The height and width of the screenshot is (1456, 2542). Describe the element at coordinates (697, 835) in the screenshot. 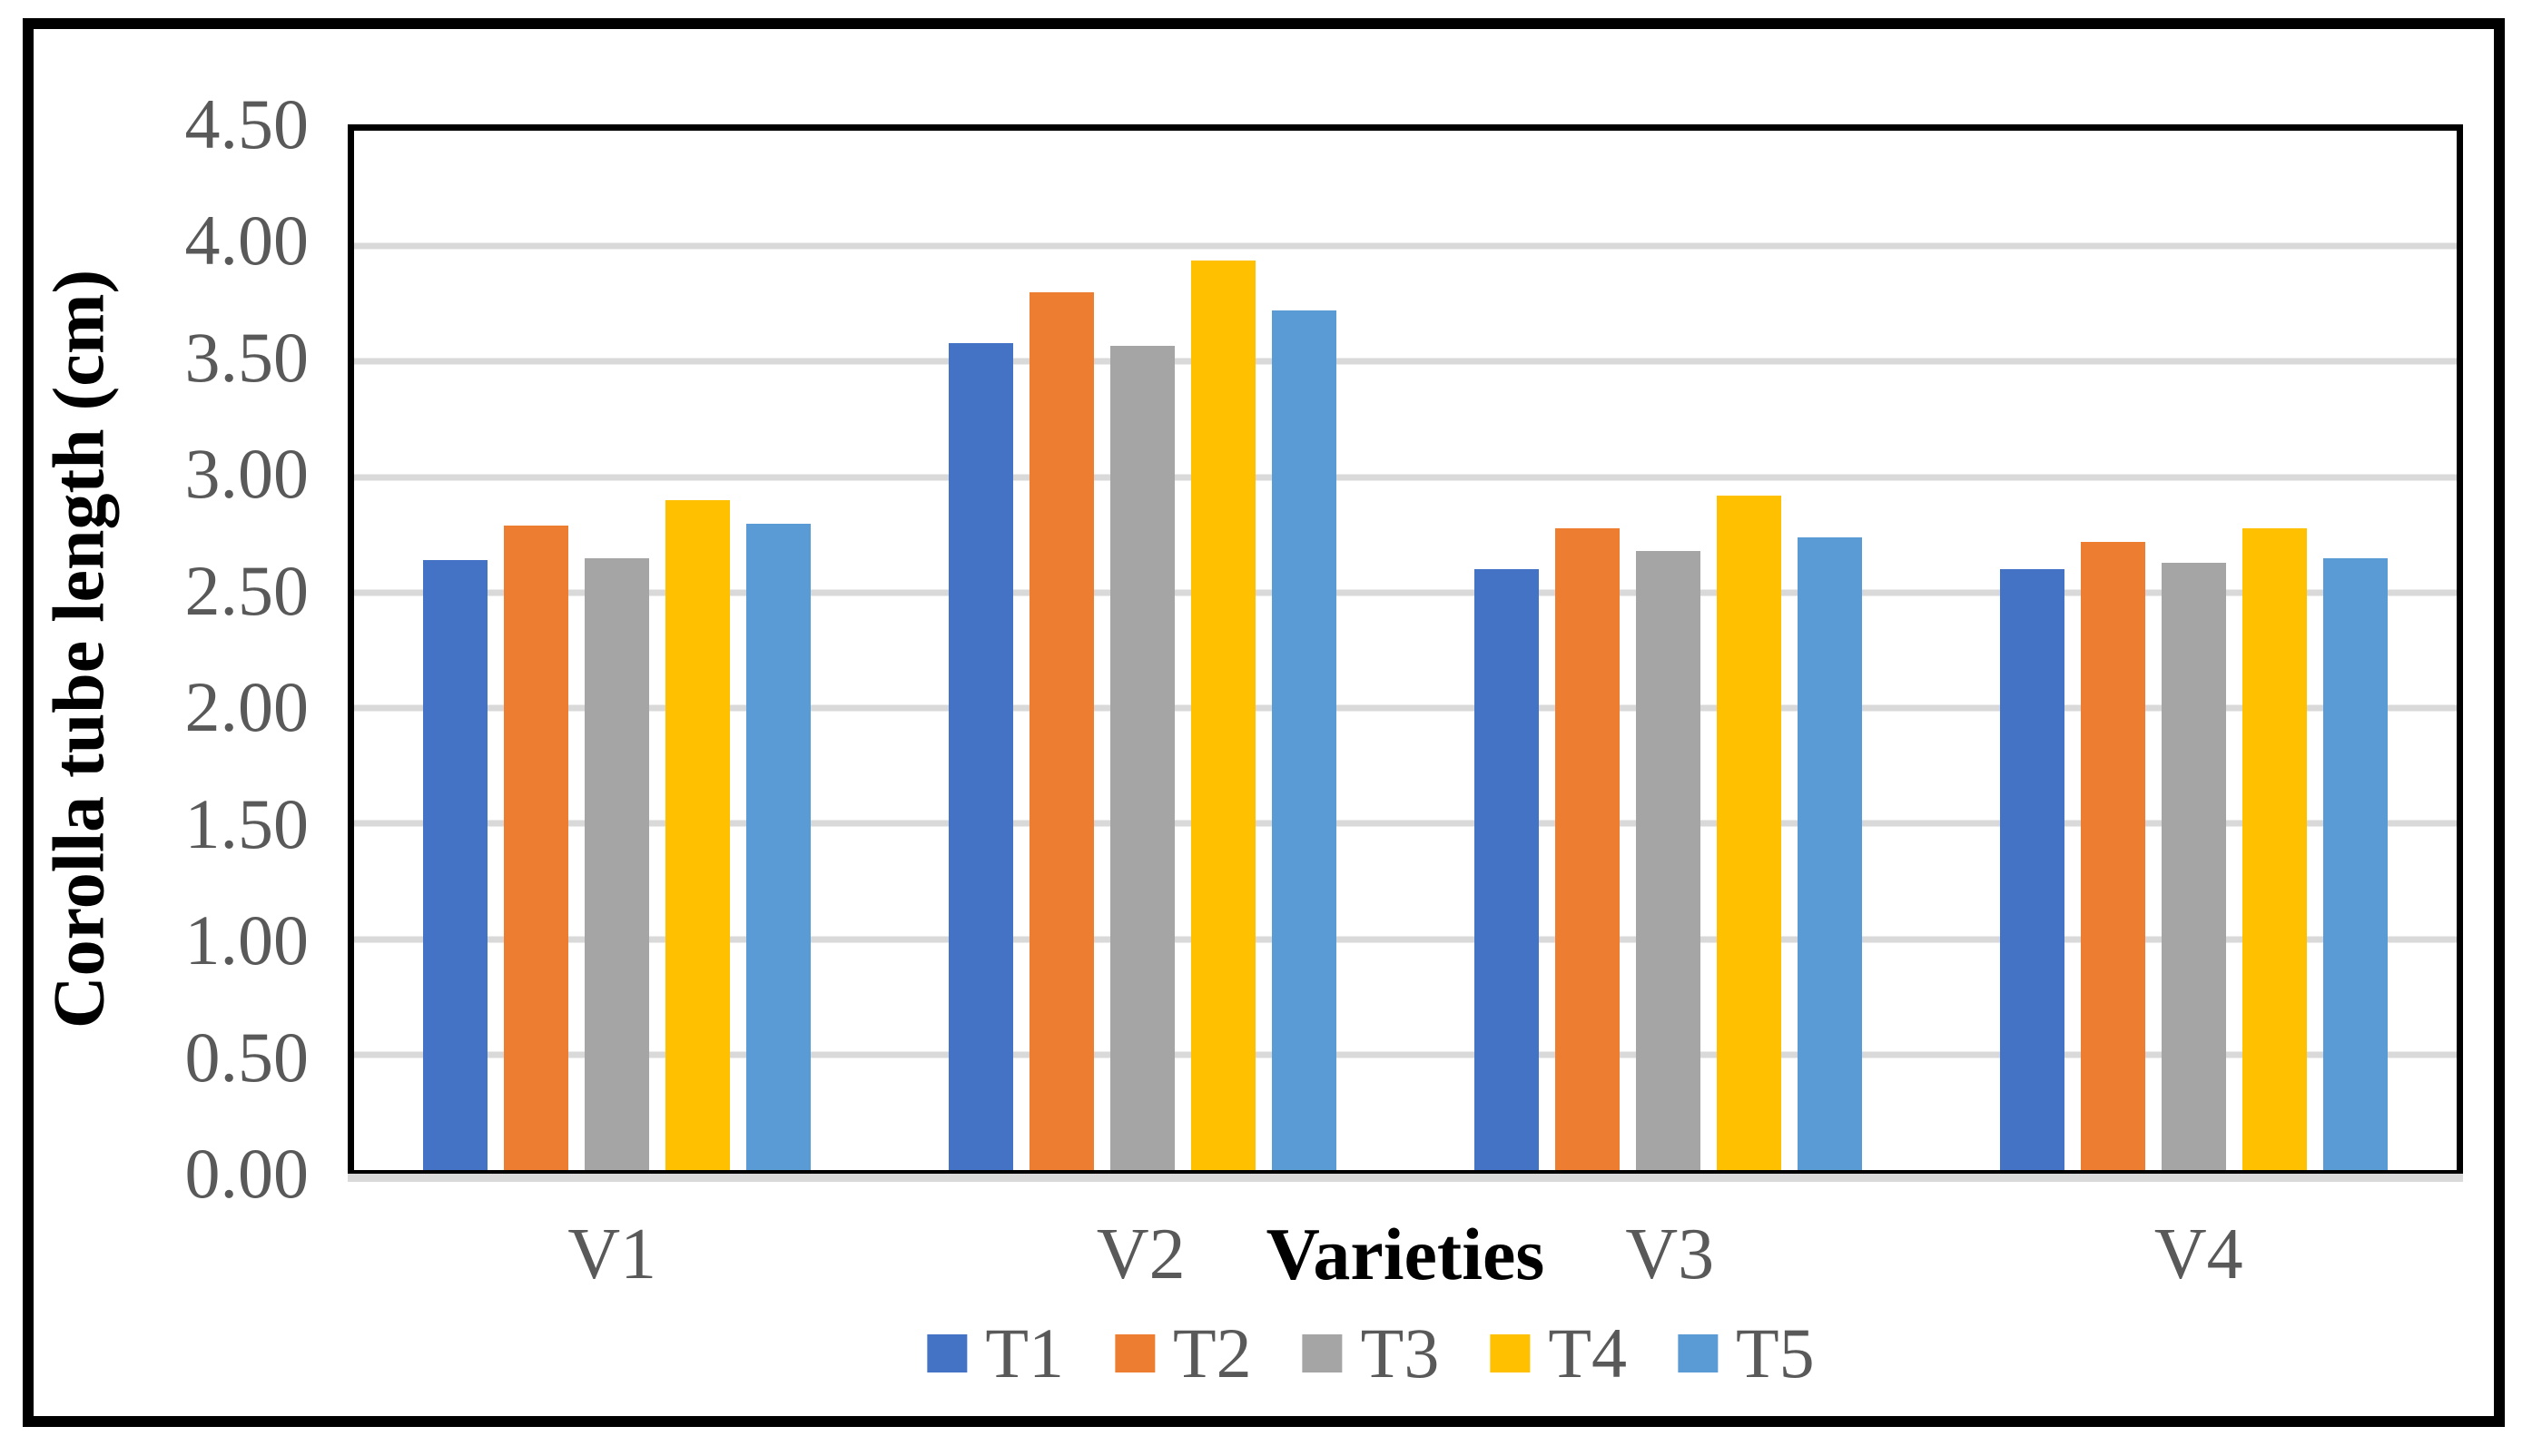

I see `bar-t4-v1` at that location.